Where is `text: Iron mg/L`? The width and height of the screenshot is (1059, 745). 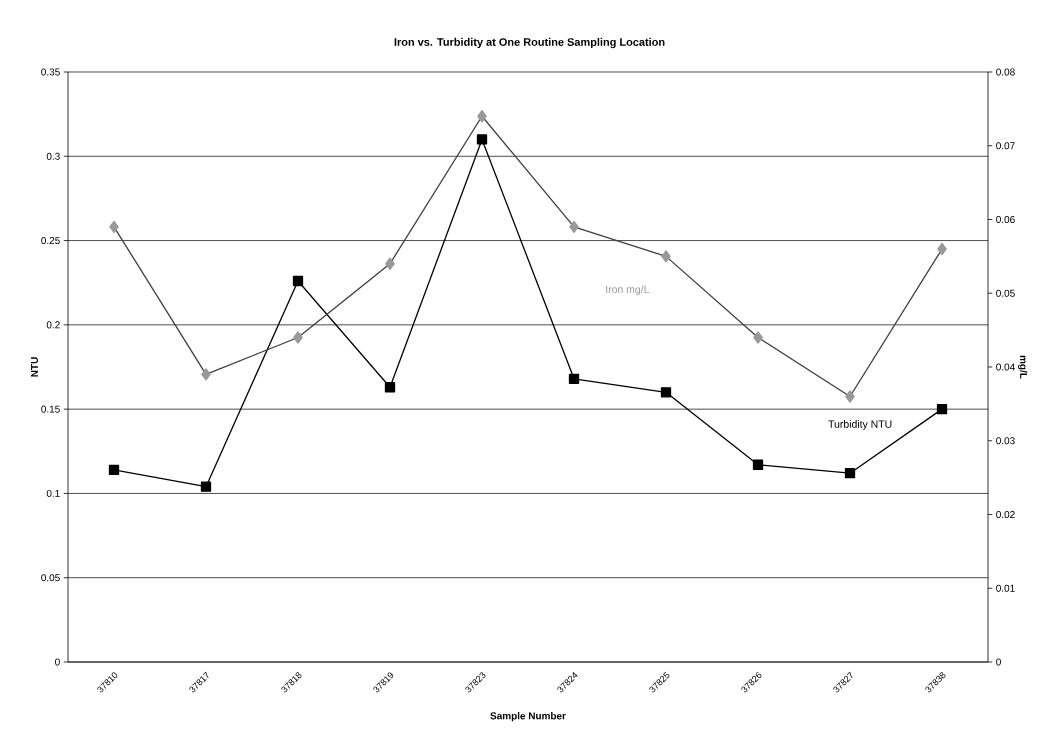
text: Iron mg/L is located at coordinates (628, 290).